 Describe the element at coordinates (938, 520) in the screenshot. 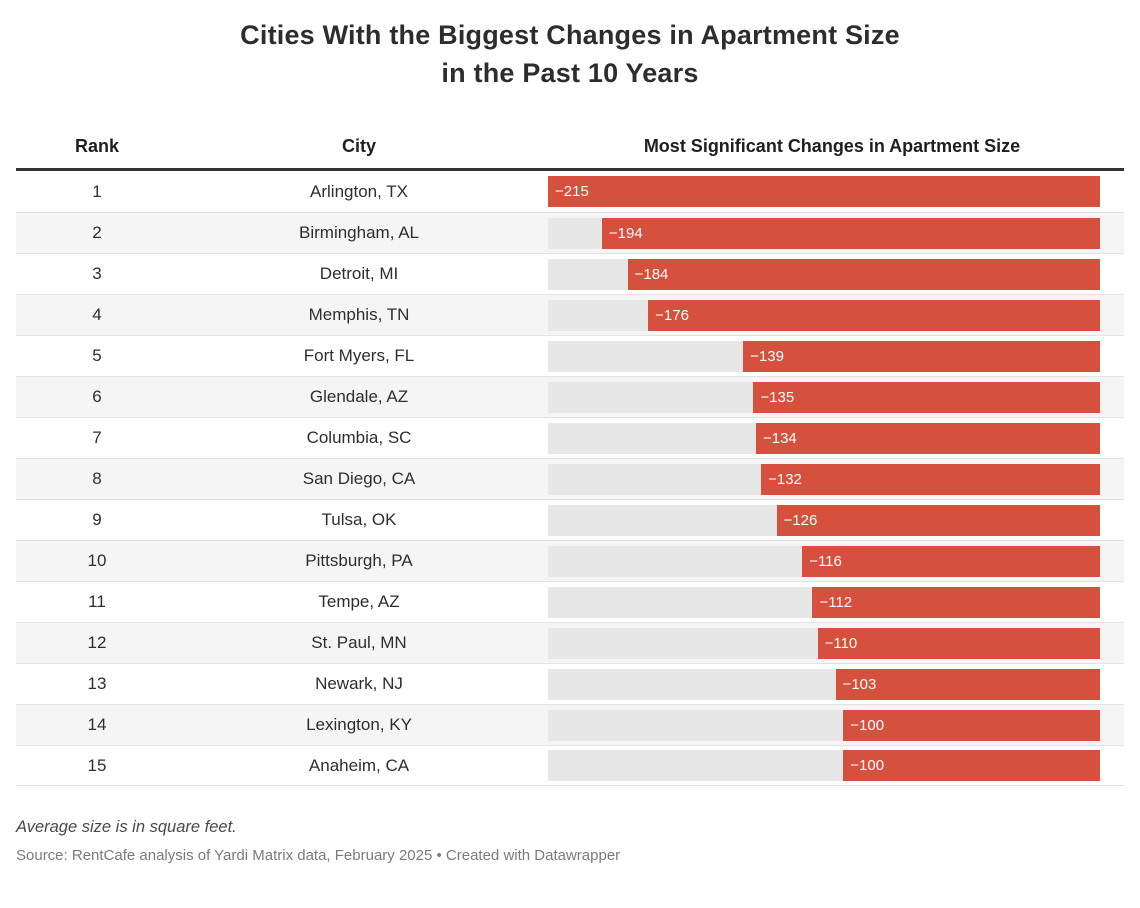

I see `bar: −126` at that location.